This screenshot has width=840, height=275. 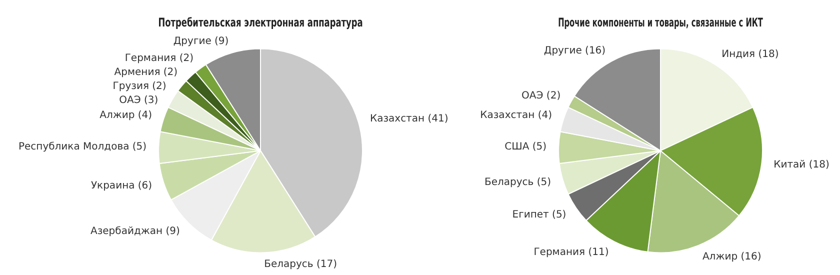 What do you see at coordinates (516, 116) in the screenshot?
I see `slice-label: Казахстан (4)` at bounding box center [516, 116].